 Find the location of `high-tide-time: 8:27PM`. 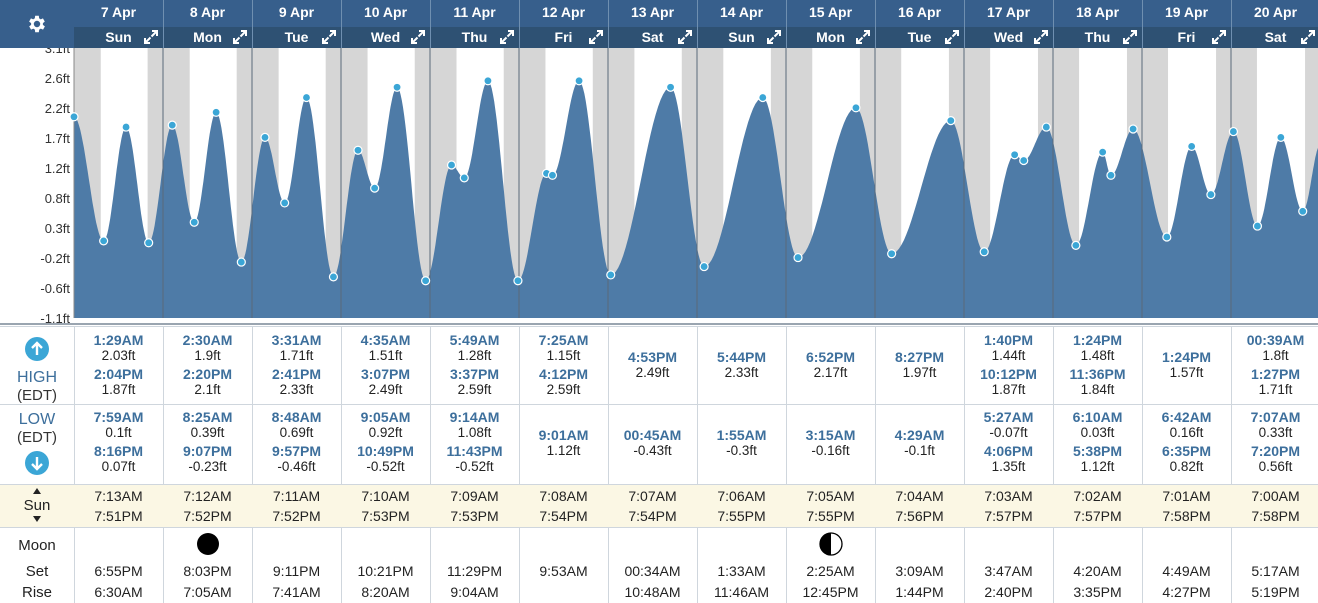

high-tide-time: 8:27PM is located at coordinates (919, 357).